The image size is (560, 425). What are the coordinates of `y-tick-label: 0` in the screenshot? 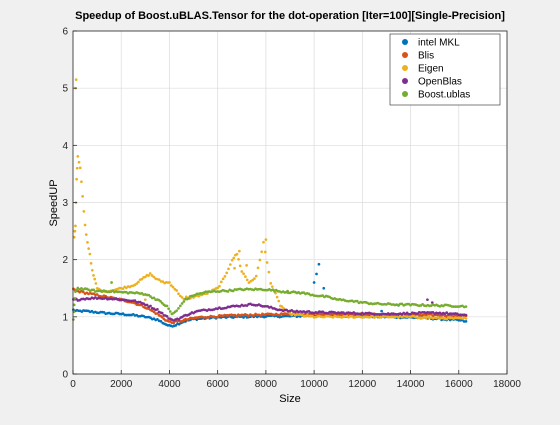 It's located at (65, 375).